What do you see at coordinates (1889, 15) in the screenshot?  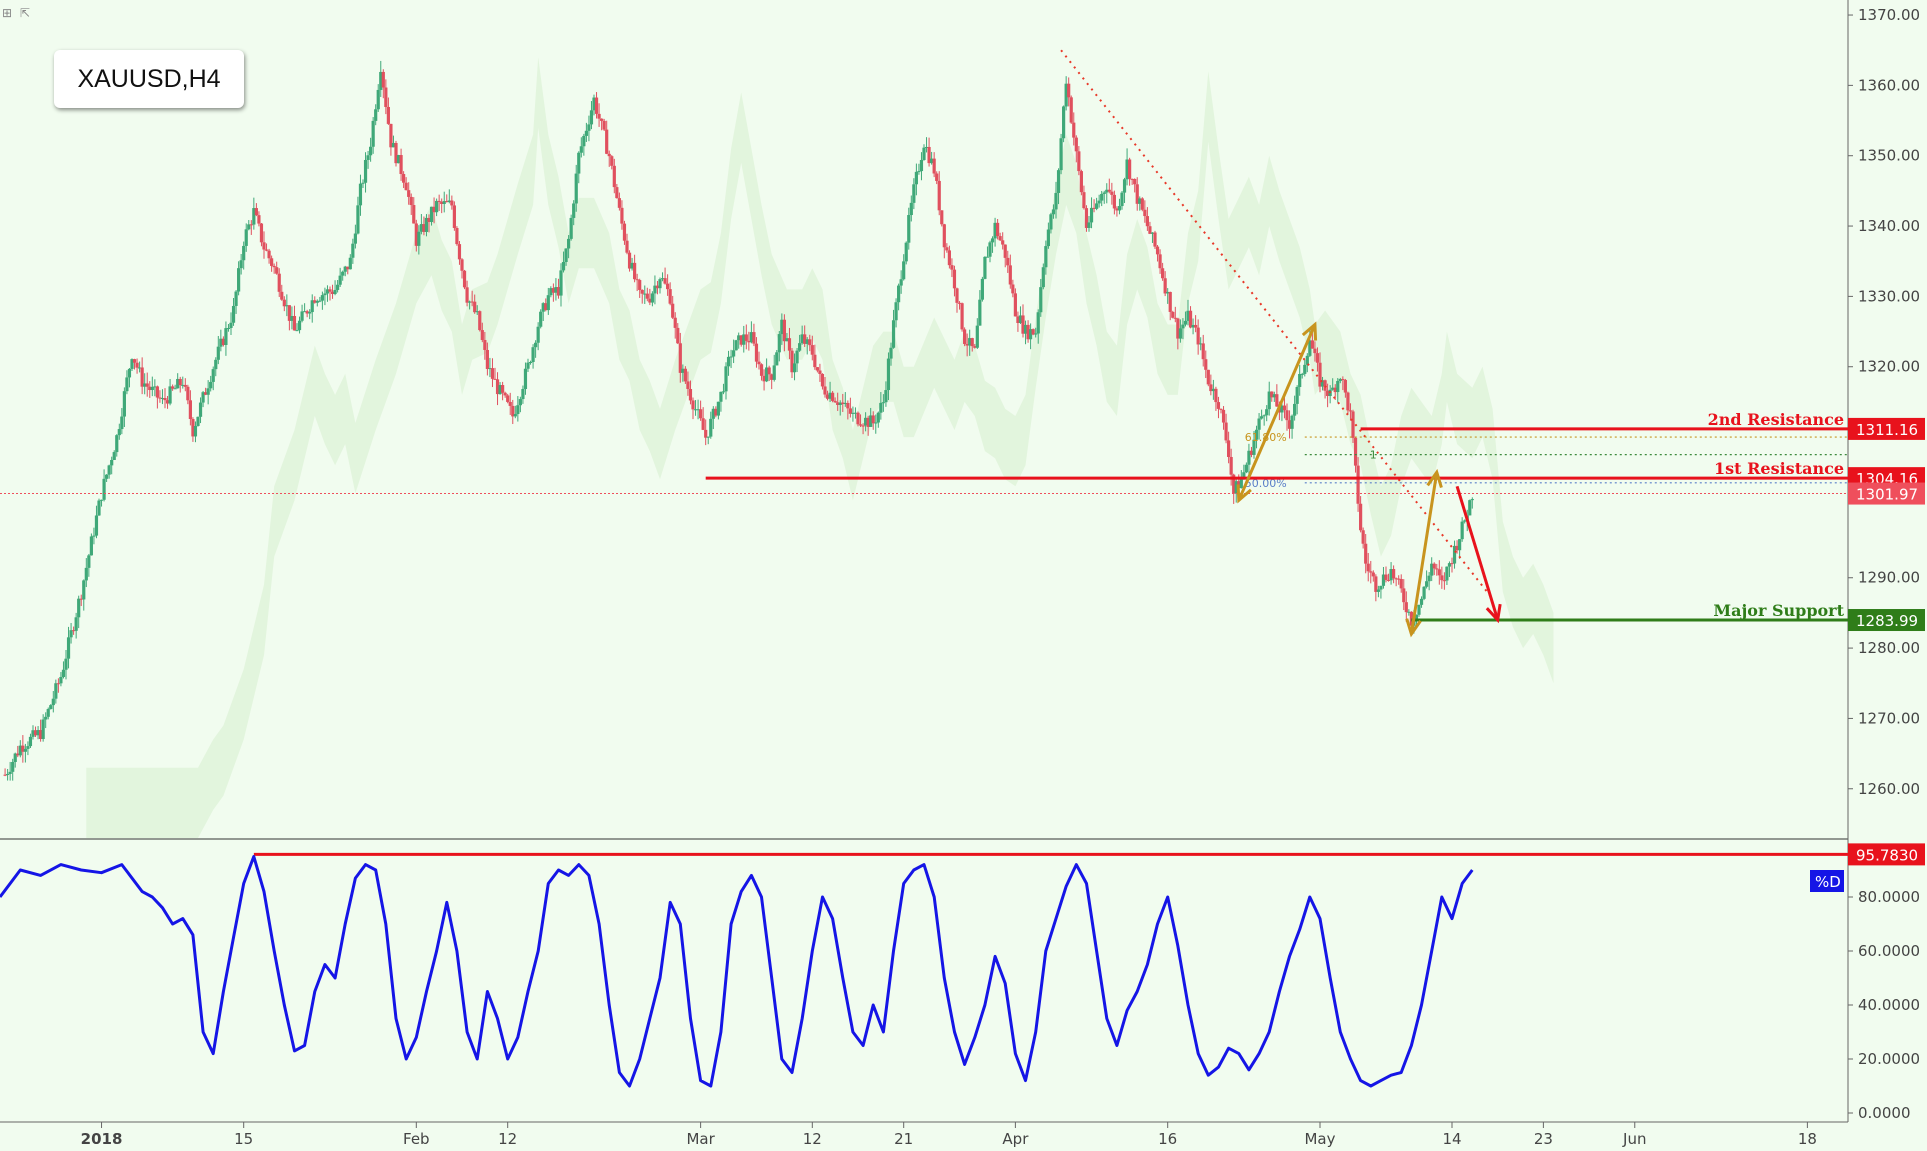 I see `price-tick-label: 1370.00` at bounding box center [1889, 15].